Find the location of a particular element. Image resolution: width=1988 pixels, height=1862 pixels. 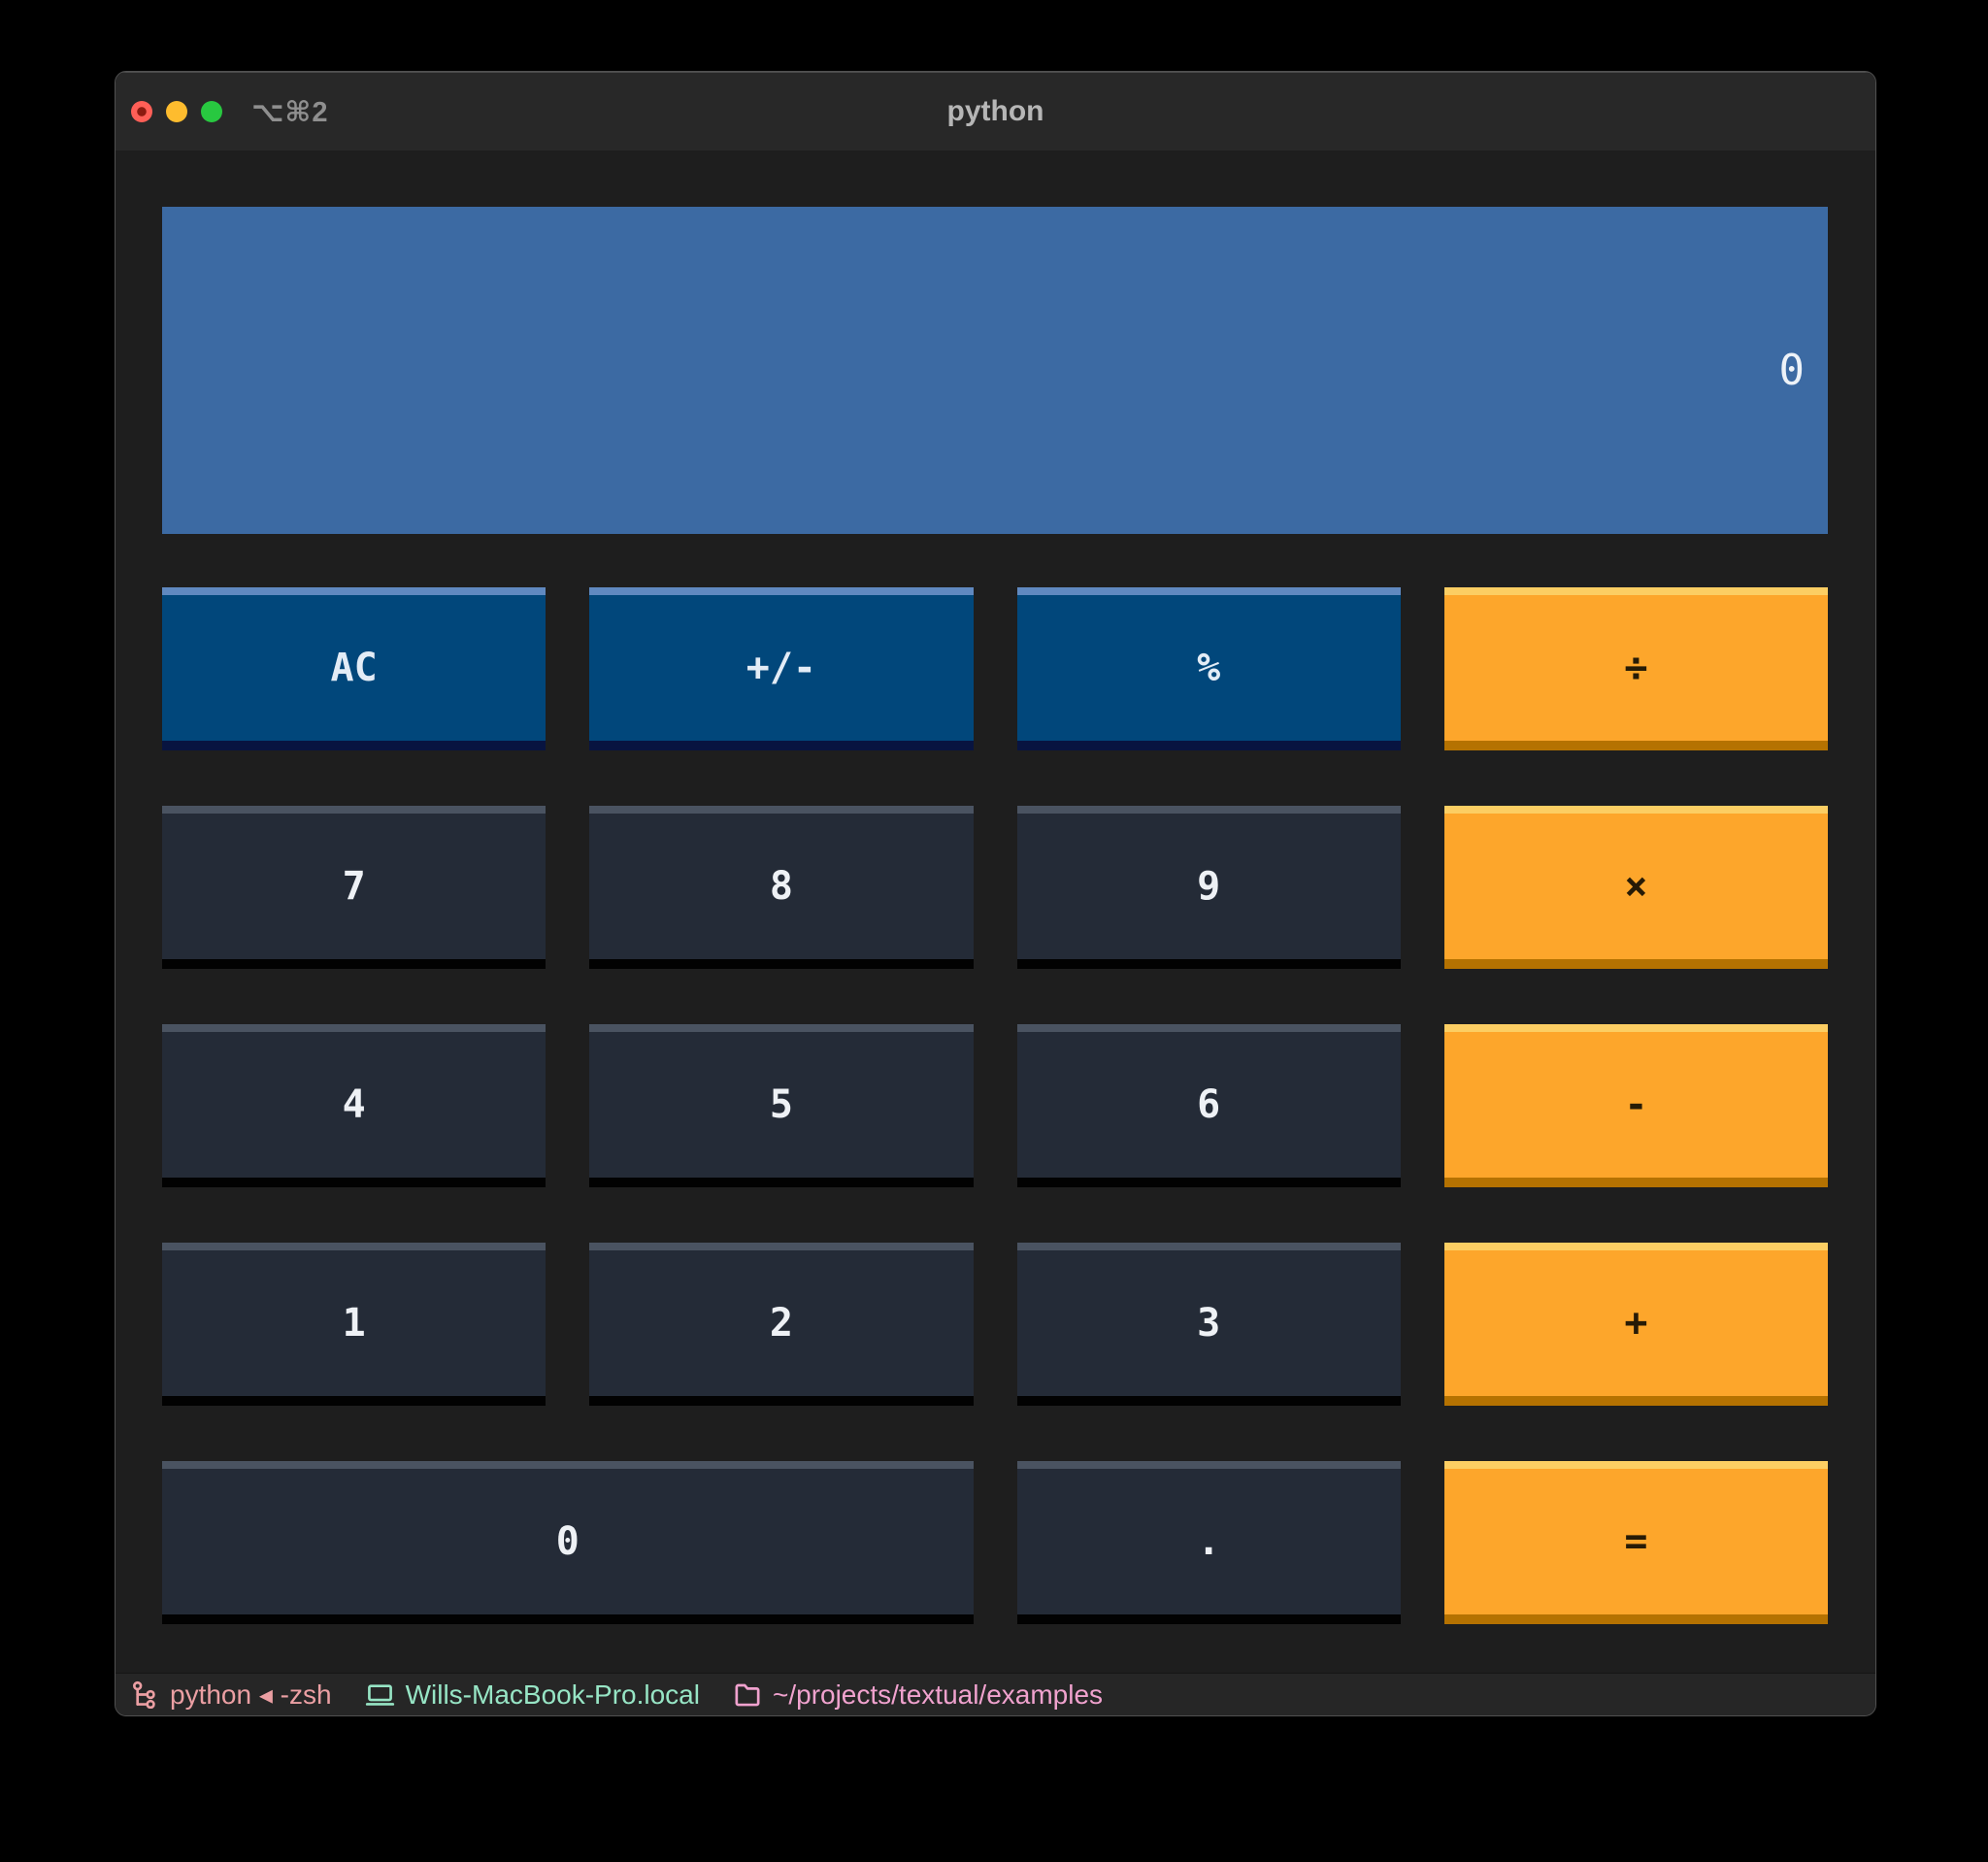

calc-button-label: 5 is located at coordinates (781, 1104).